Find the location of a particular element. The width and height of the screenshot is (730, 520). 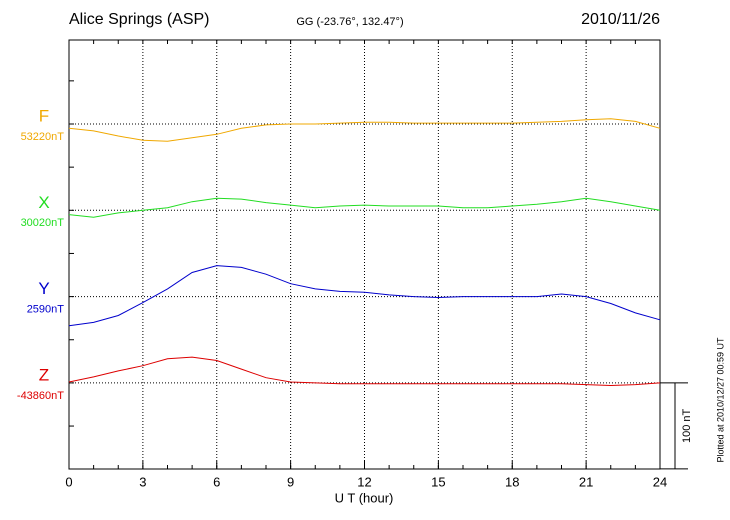

x-tick-label: 9 is located at coordinates (290, 481).